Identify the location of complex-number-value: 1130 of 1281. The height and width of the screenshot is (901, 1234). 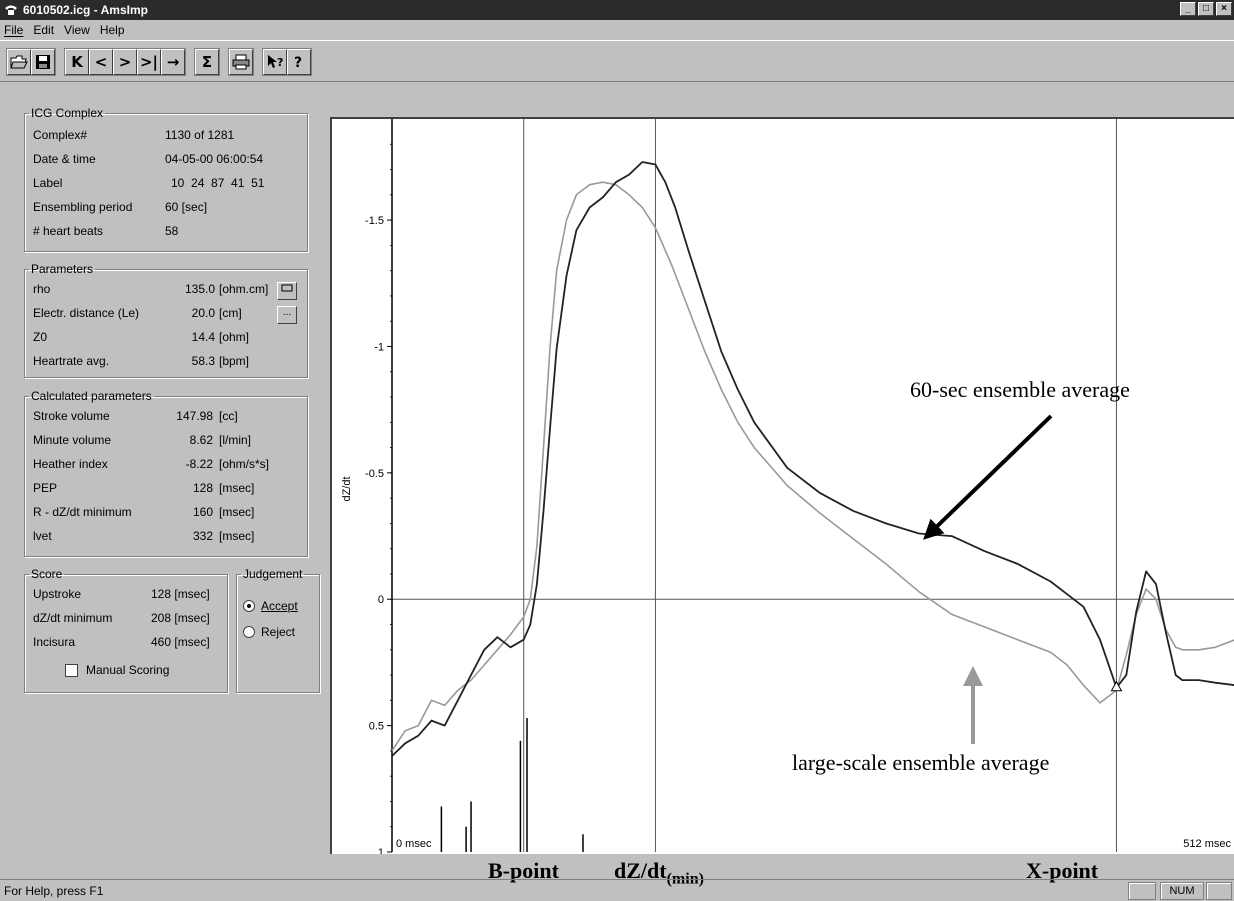
(200, 135).